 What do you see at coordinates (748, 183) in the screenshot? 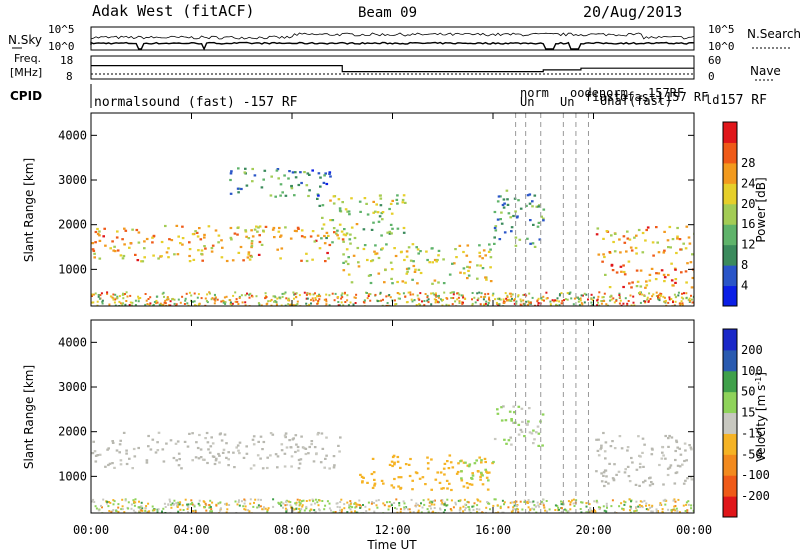
I see `colorbar-tick-label: 24` at bounding box center [748, 183].